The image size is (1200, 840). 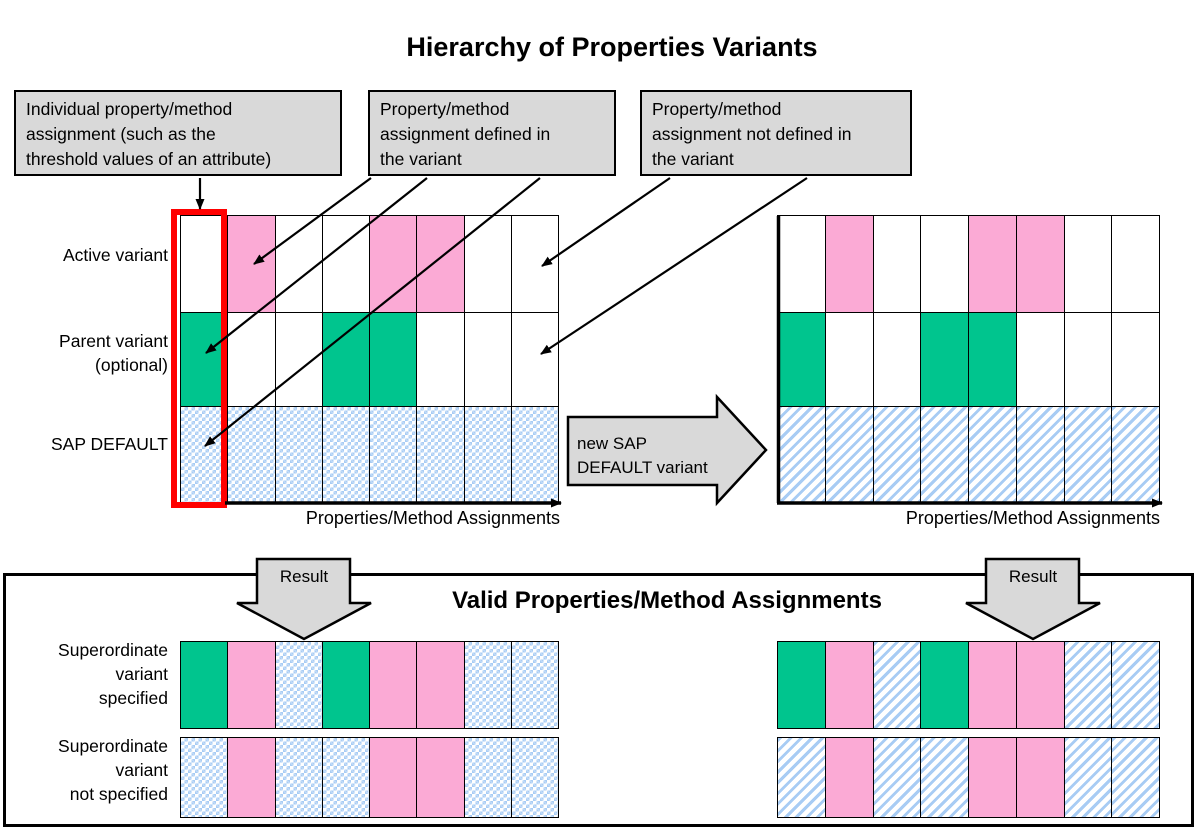 What do you see at coordinates (129, 109) in the screenshot?
I see `callout-line: Individual property/method` at bounding box center [129, 109].